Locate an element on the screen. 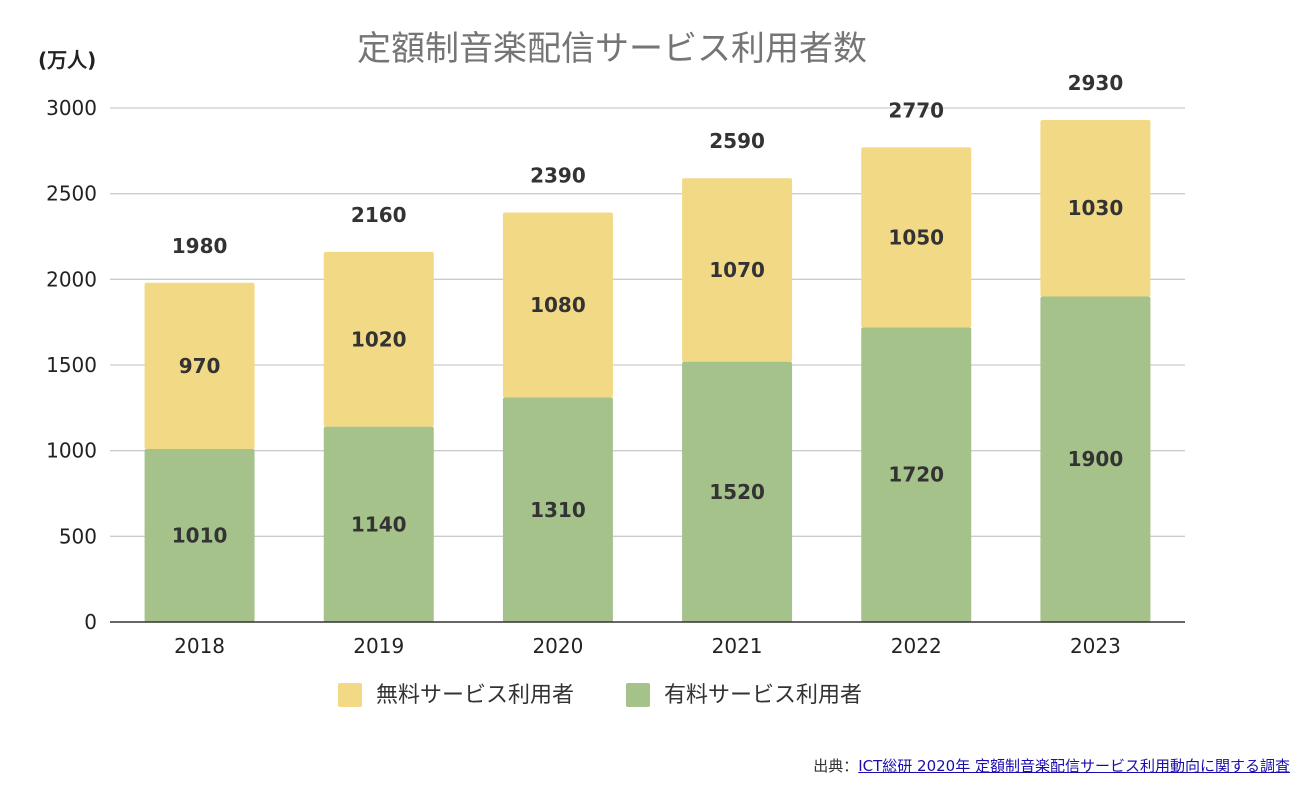  source-prefix: 出典： is located at coordinates (836, 766).